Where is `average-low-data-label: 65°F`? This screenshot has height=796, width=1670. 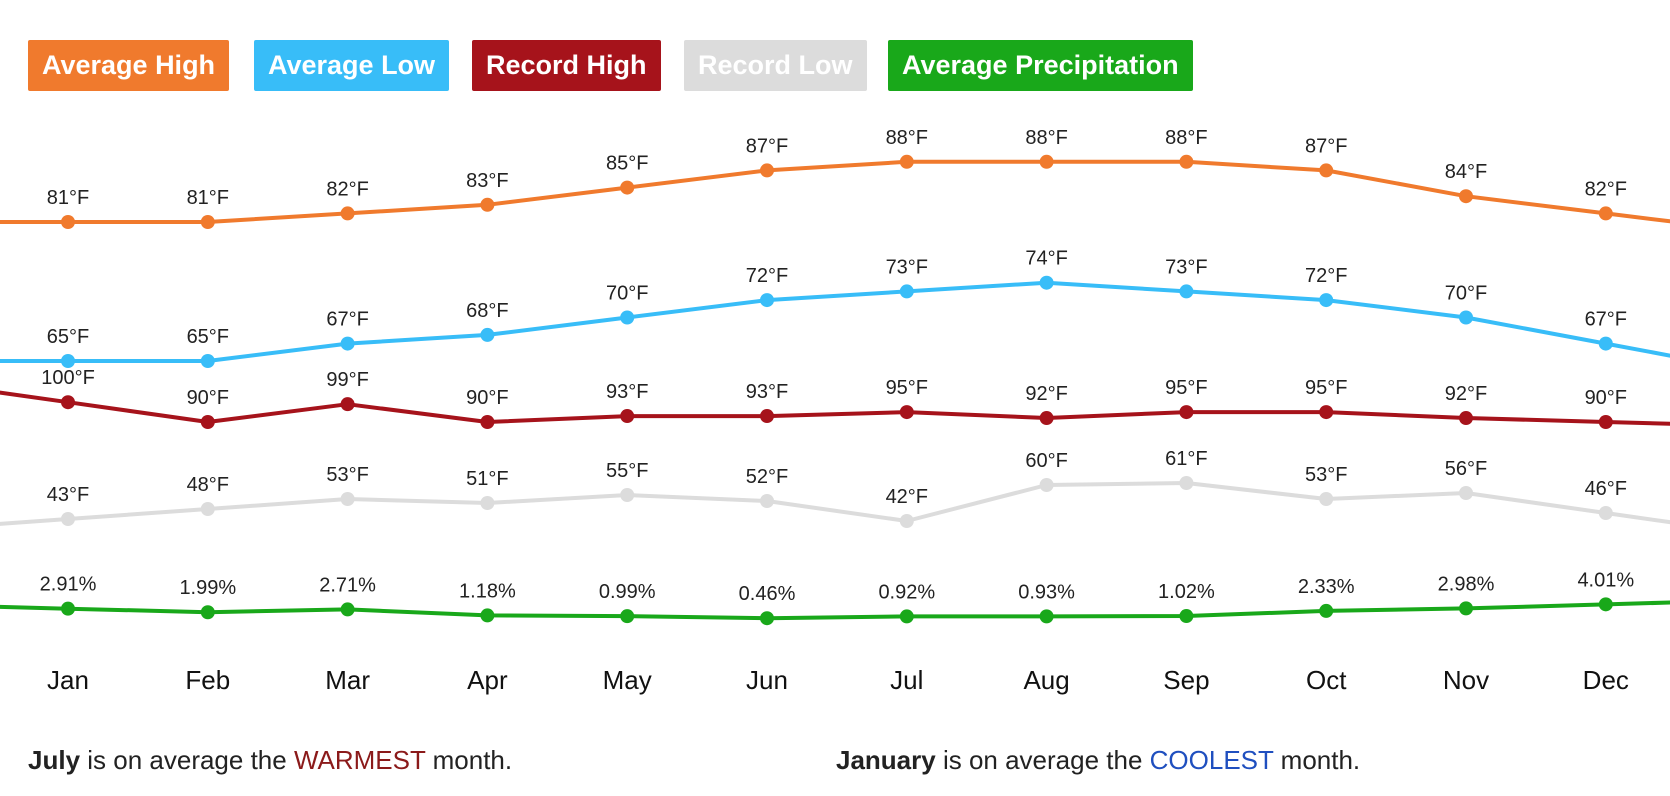
average-low-data-label: 65°F is located at coordinates (208, 337).